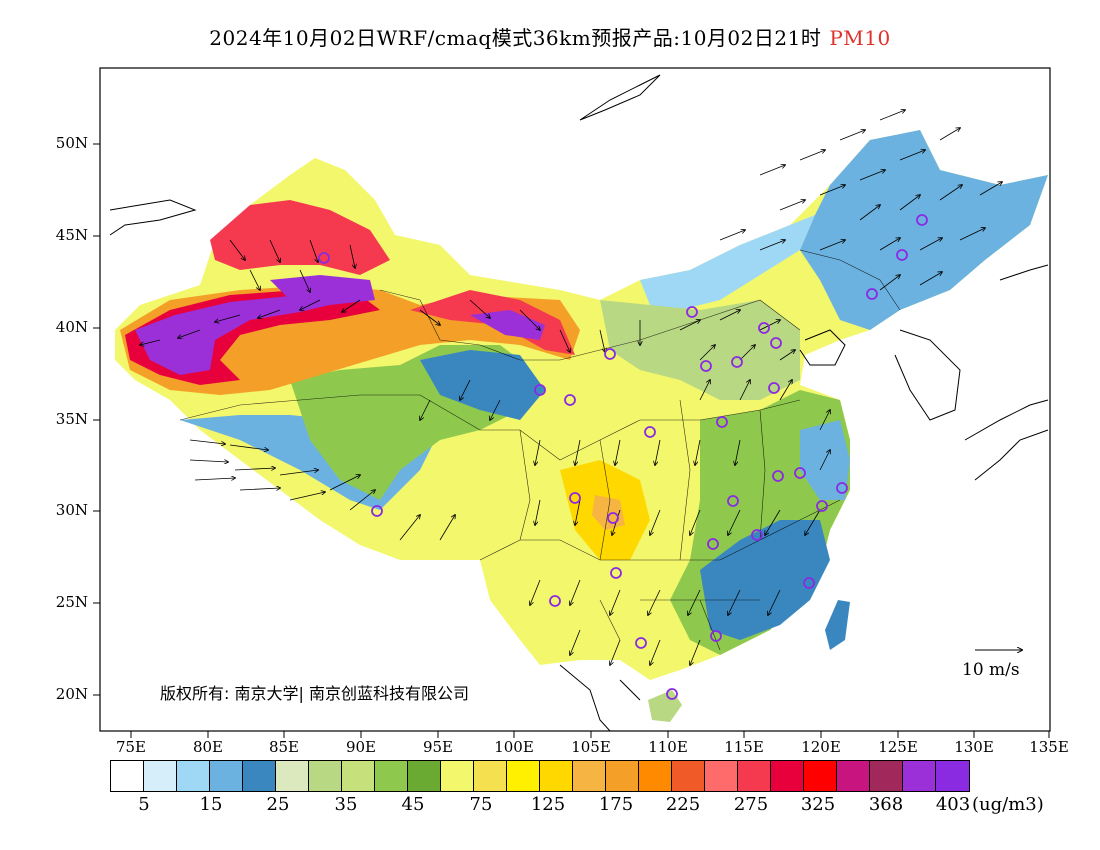 This screenshot has height=850, width=1100. What do you see at coordinates (208, 747) in the screenshot?
I see `lon-label-80e: 80E` at bounding box center [208, 747].